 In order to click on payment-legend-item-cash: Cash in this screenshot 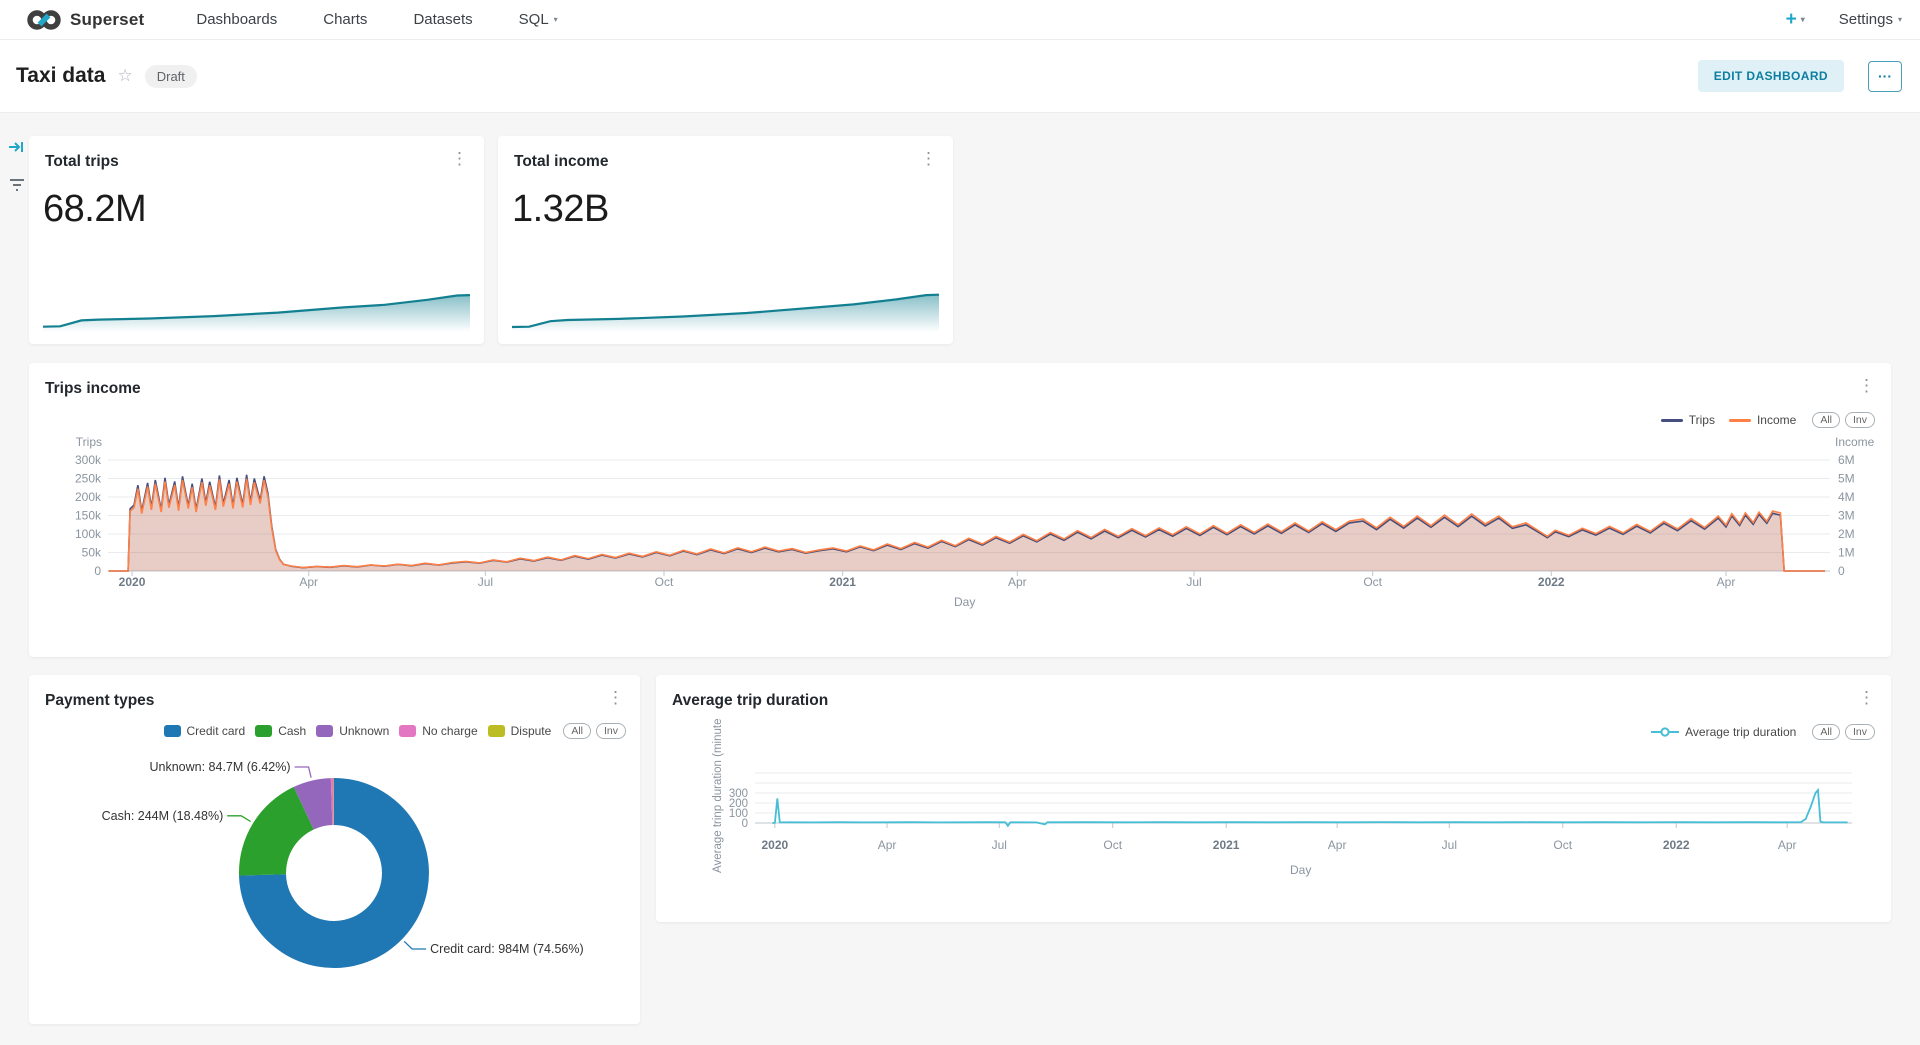, I will do `click(280, 731)`.